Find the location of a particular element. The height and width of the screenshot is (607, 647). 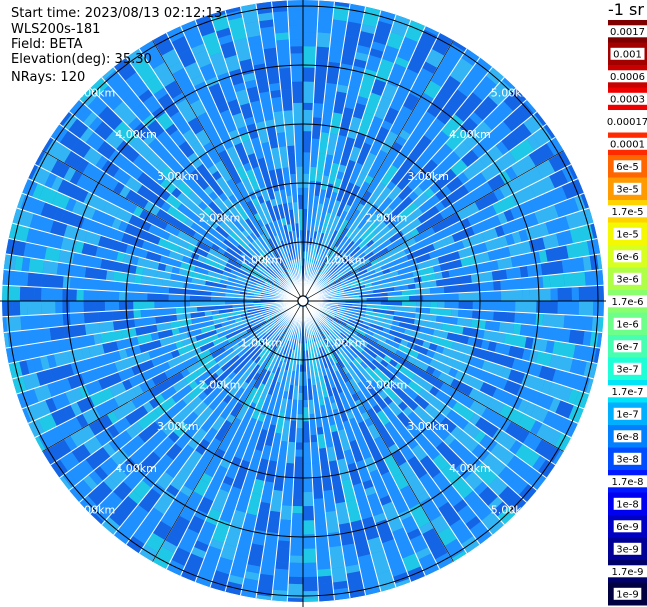

field-label: Field: BETA is located at coordinates (47, 44).